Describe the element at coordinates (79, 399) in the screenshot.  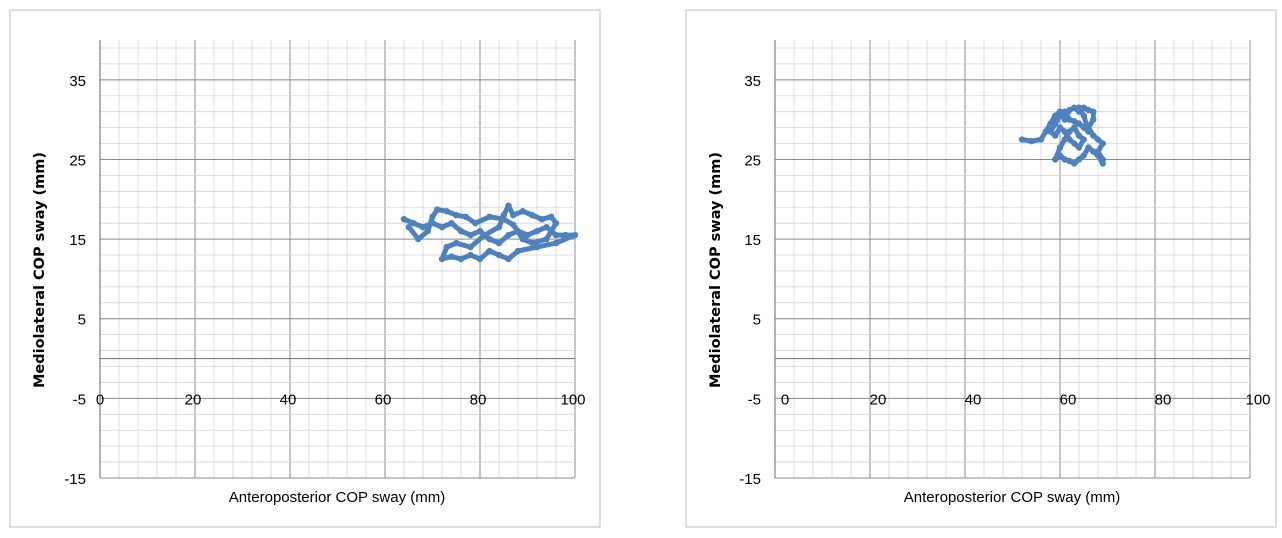
I see `y-tick-label: -5` at that location.